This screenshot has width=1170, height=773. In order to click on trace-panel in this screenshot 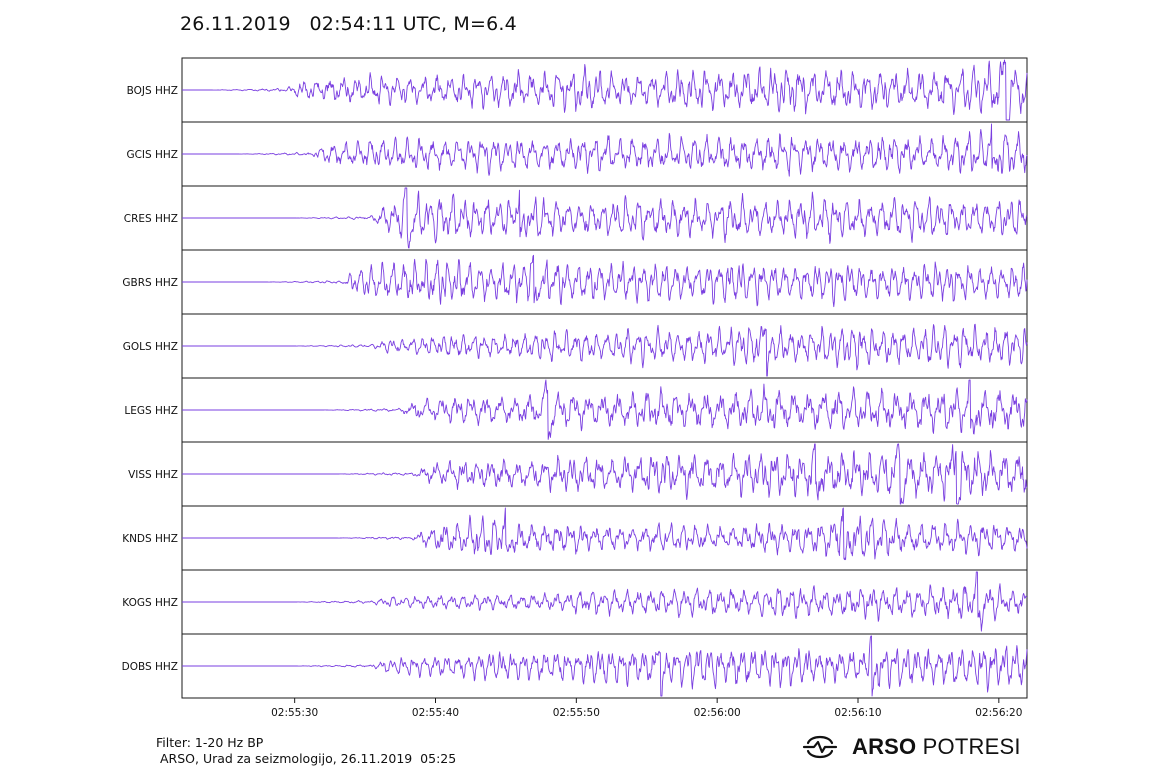, I will do `click(604, 90)`.